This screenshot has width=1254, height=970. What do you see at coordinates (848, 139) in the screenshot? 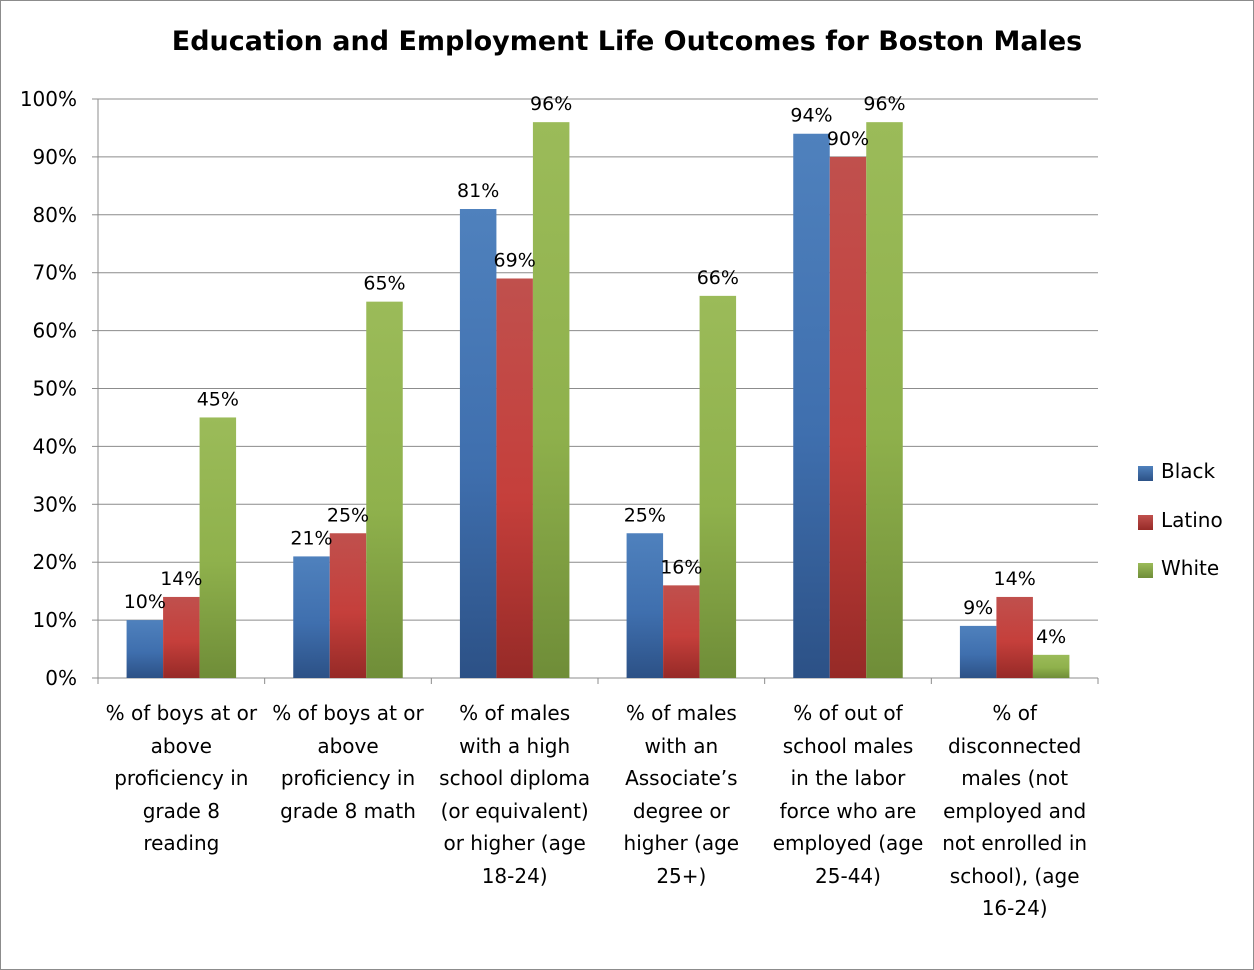
I see `data-label: 90%` at bounding box center [848, 139].